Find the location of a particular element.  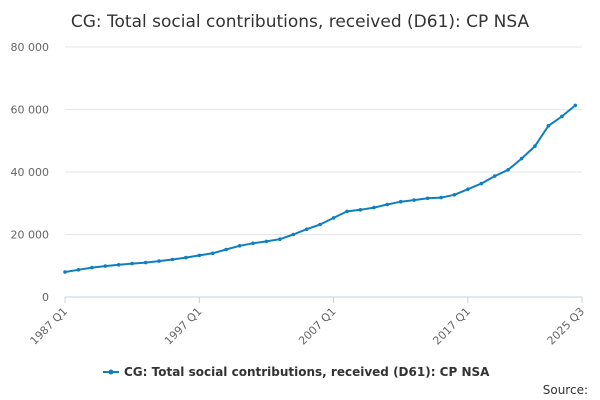

y-tick-label: 0 is located at coordinates (45, 297).